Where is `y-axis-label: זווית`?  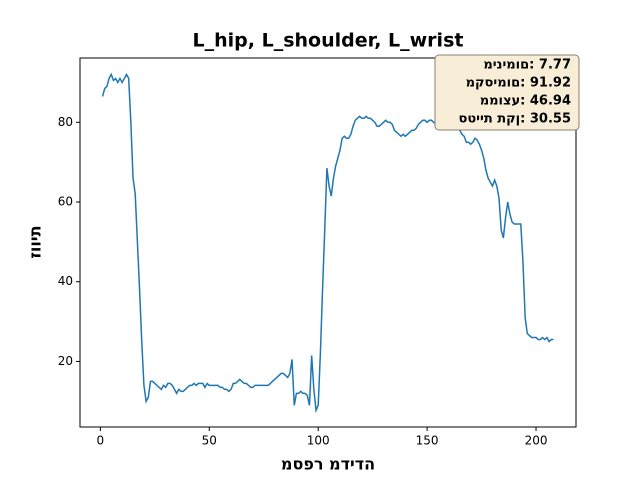 y-axis-label: זווית is located at coordinates (35, 241).